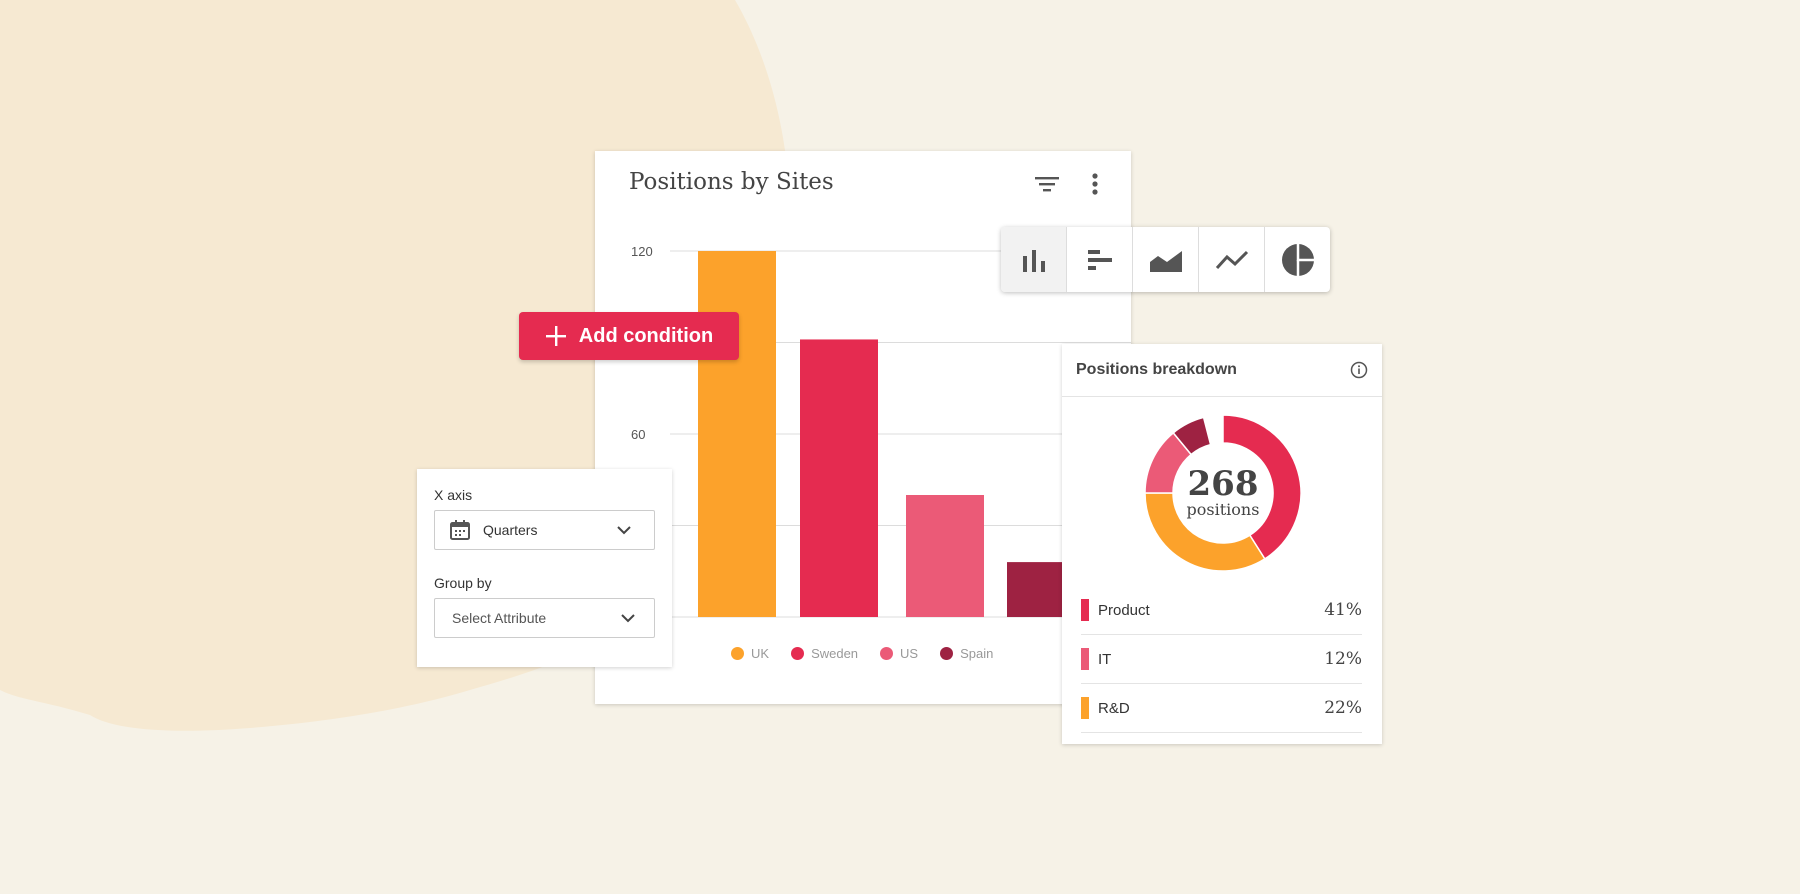  What do you see at coordinates (638, 434) in the screenshot?
I see `y-tick-label: 60` at bounding box center [638, 434].